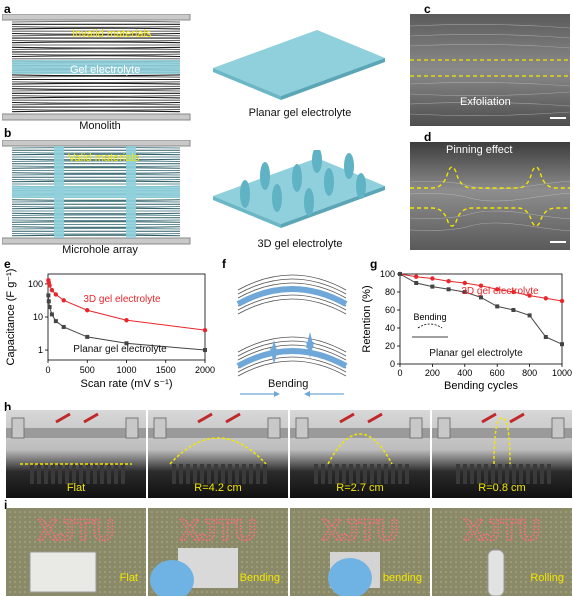  Describe the element at coordinates (218, 552) in the screenshot. I see `i-photo-2: XJTU Bending` at that location.